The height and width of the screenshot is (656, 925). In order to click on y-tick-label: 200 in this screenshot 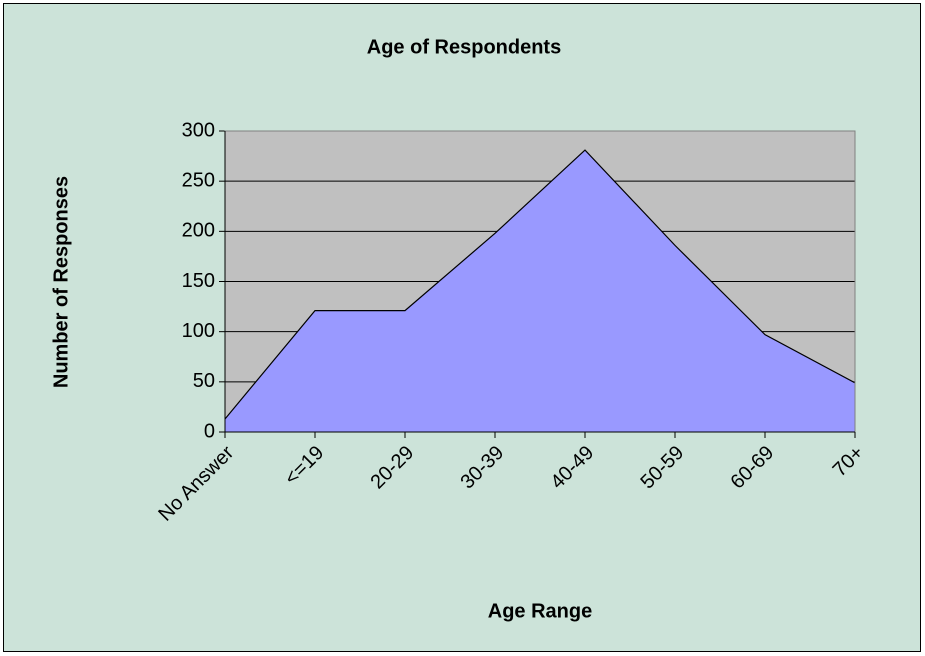, I will do `click(198, 231)`.